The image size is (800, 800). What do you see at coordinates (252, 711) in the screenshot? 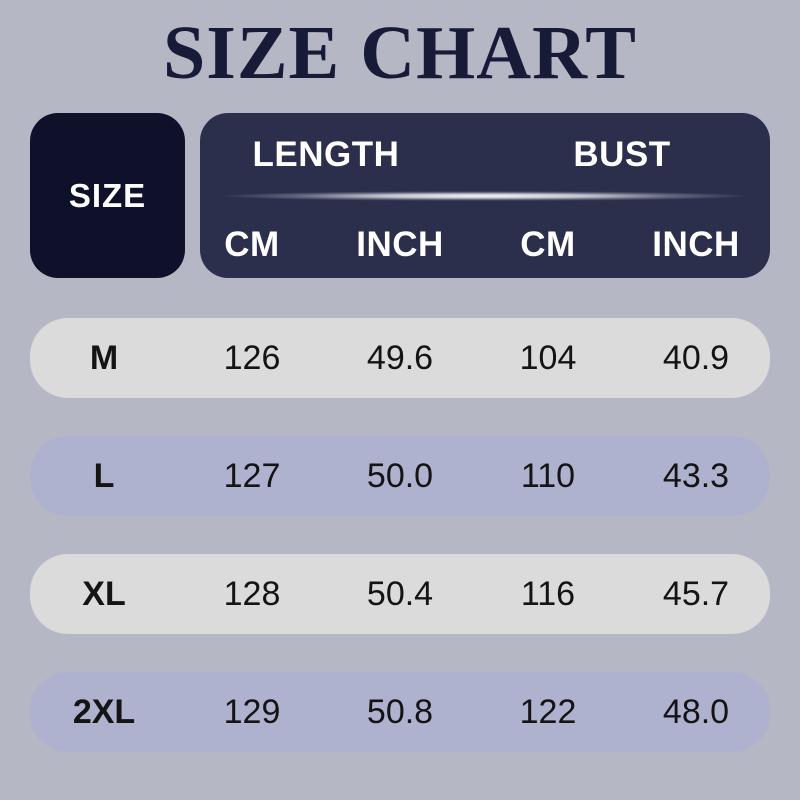
I see `row-length-cm: 129` at bounding box center [252, 711].